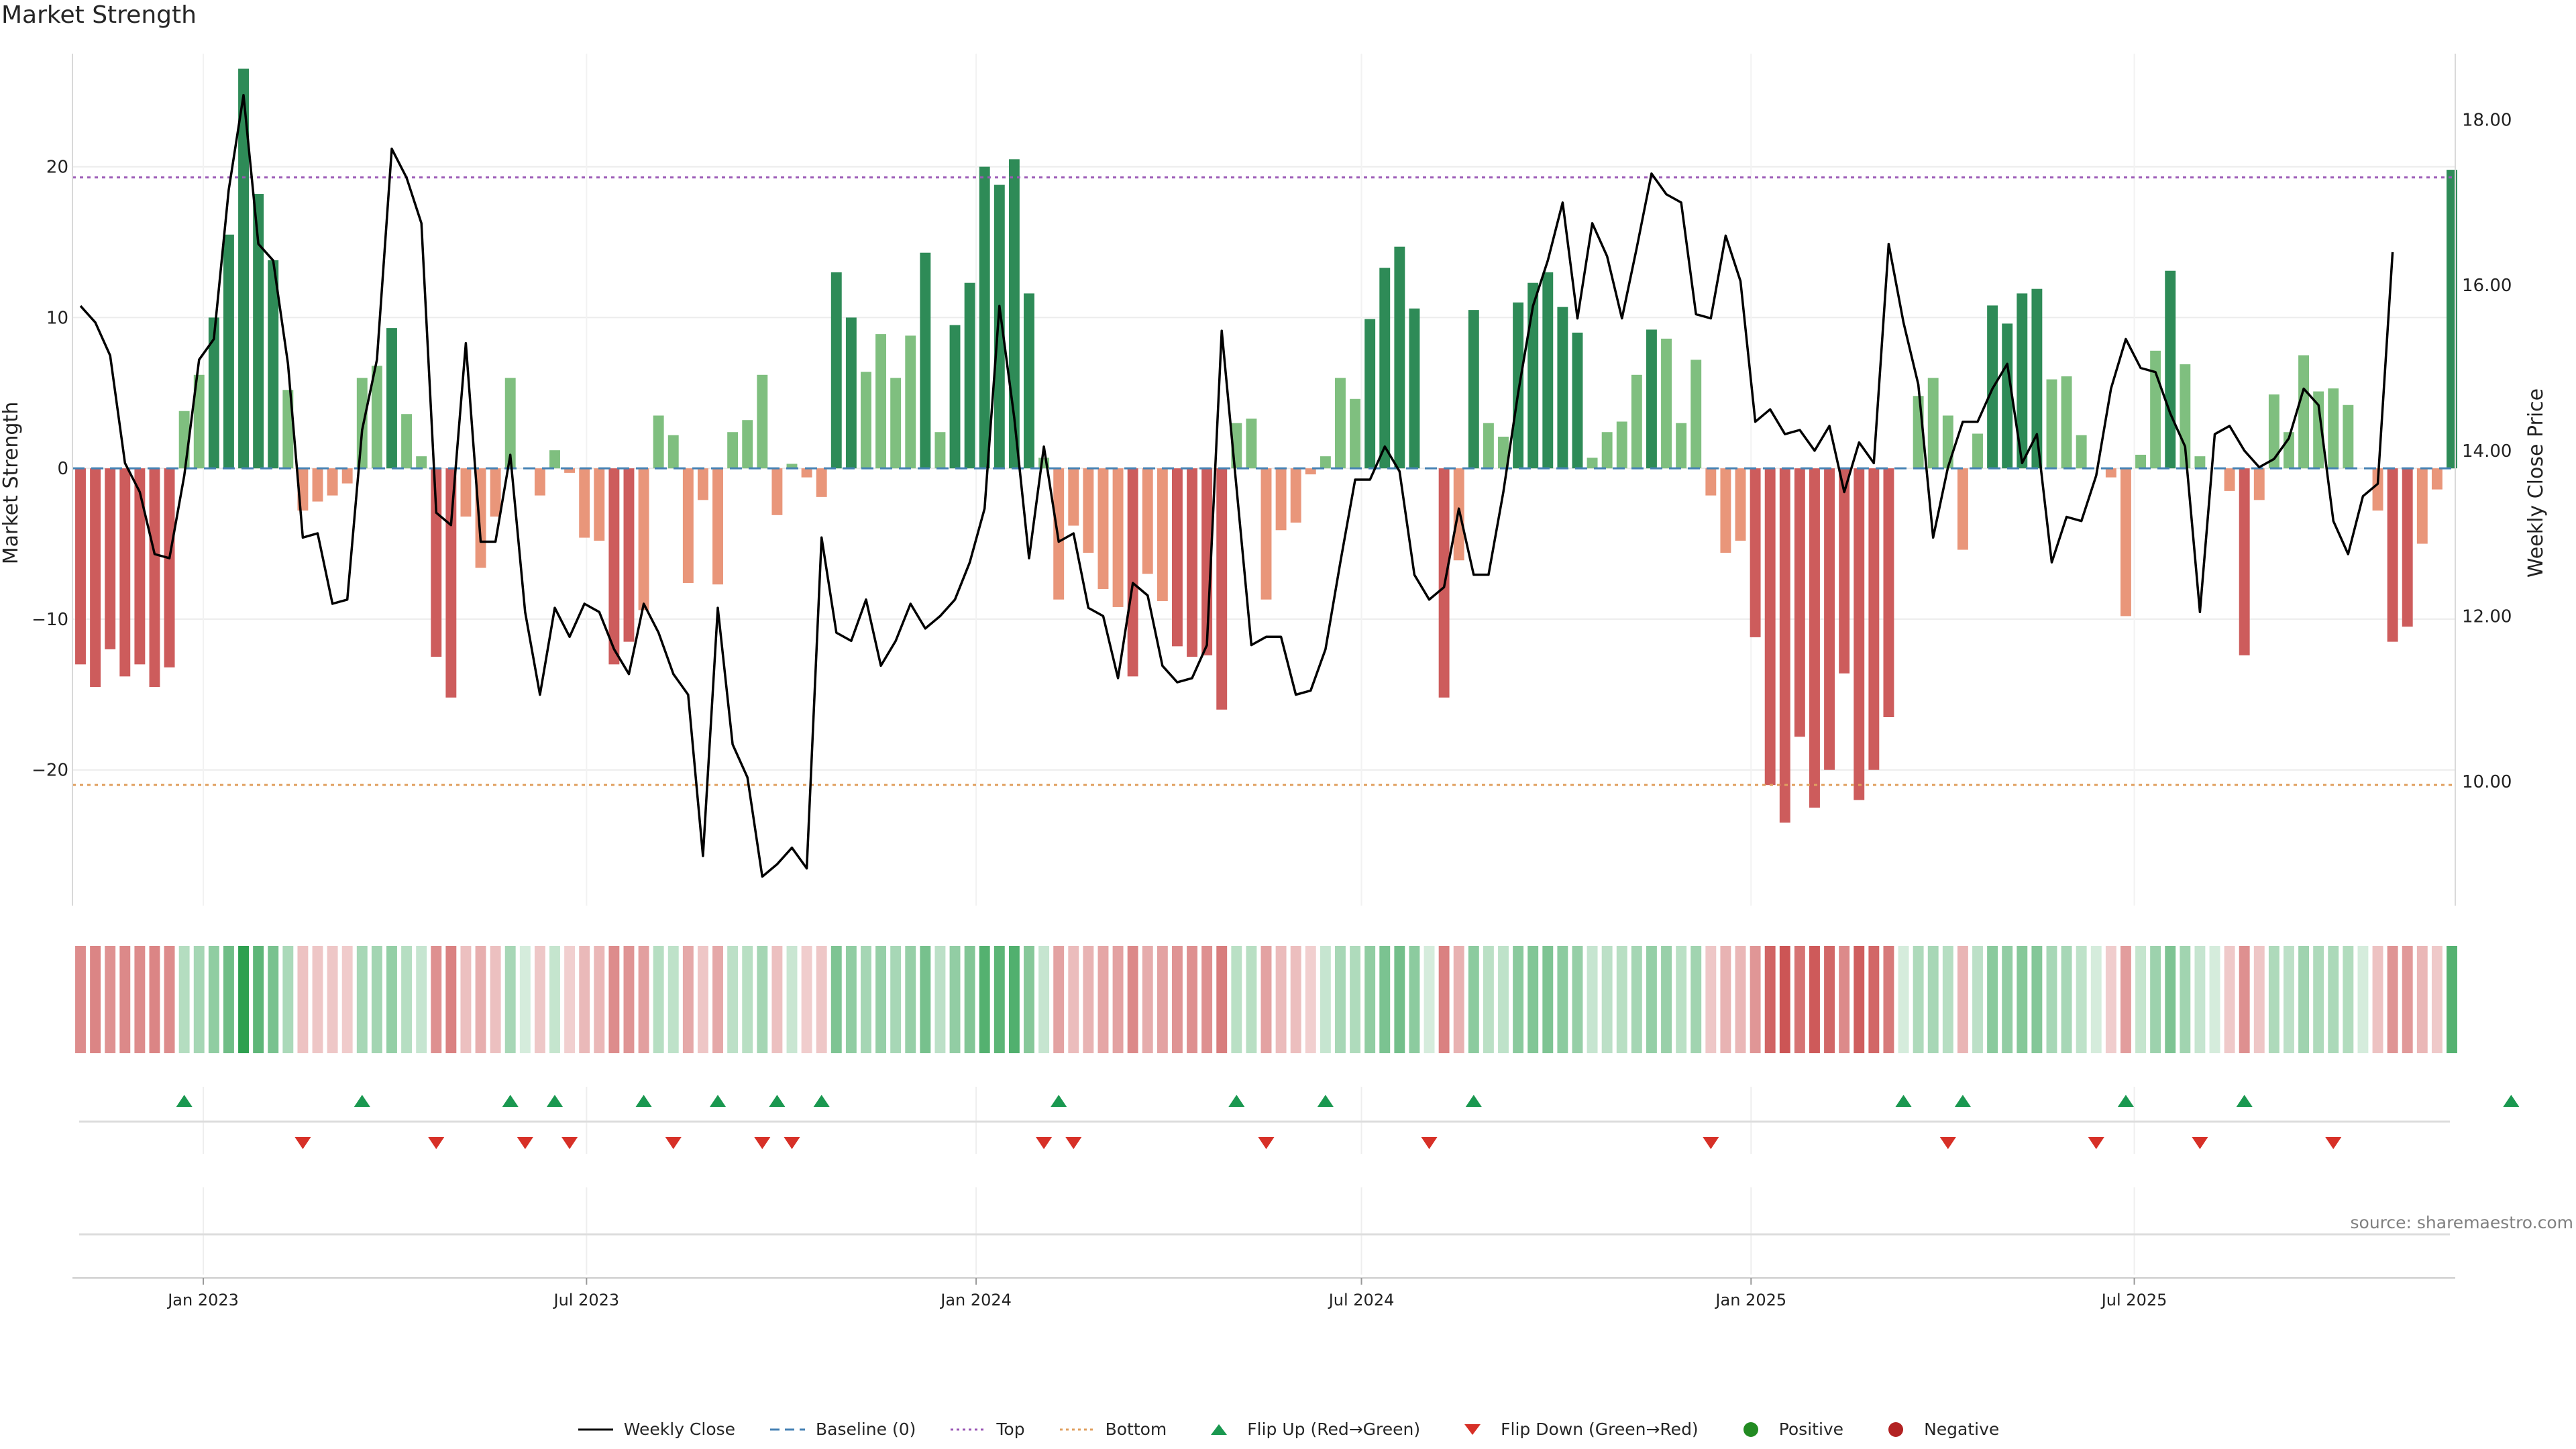 The height and width of the screenshot is (1449, 2576). Describe the element at coordinates (656, 1429) in the screenshot. I see `legend-item: Weekly Close` at that location.